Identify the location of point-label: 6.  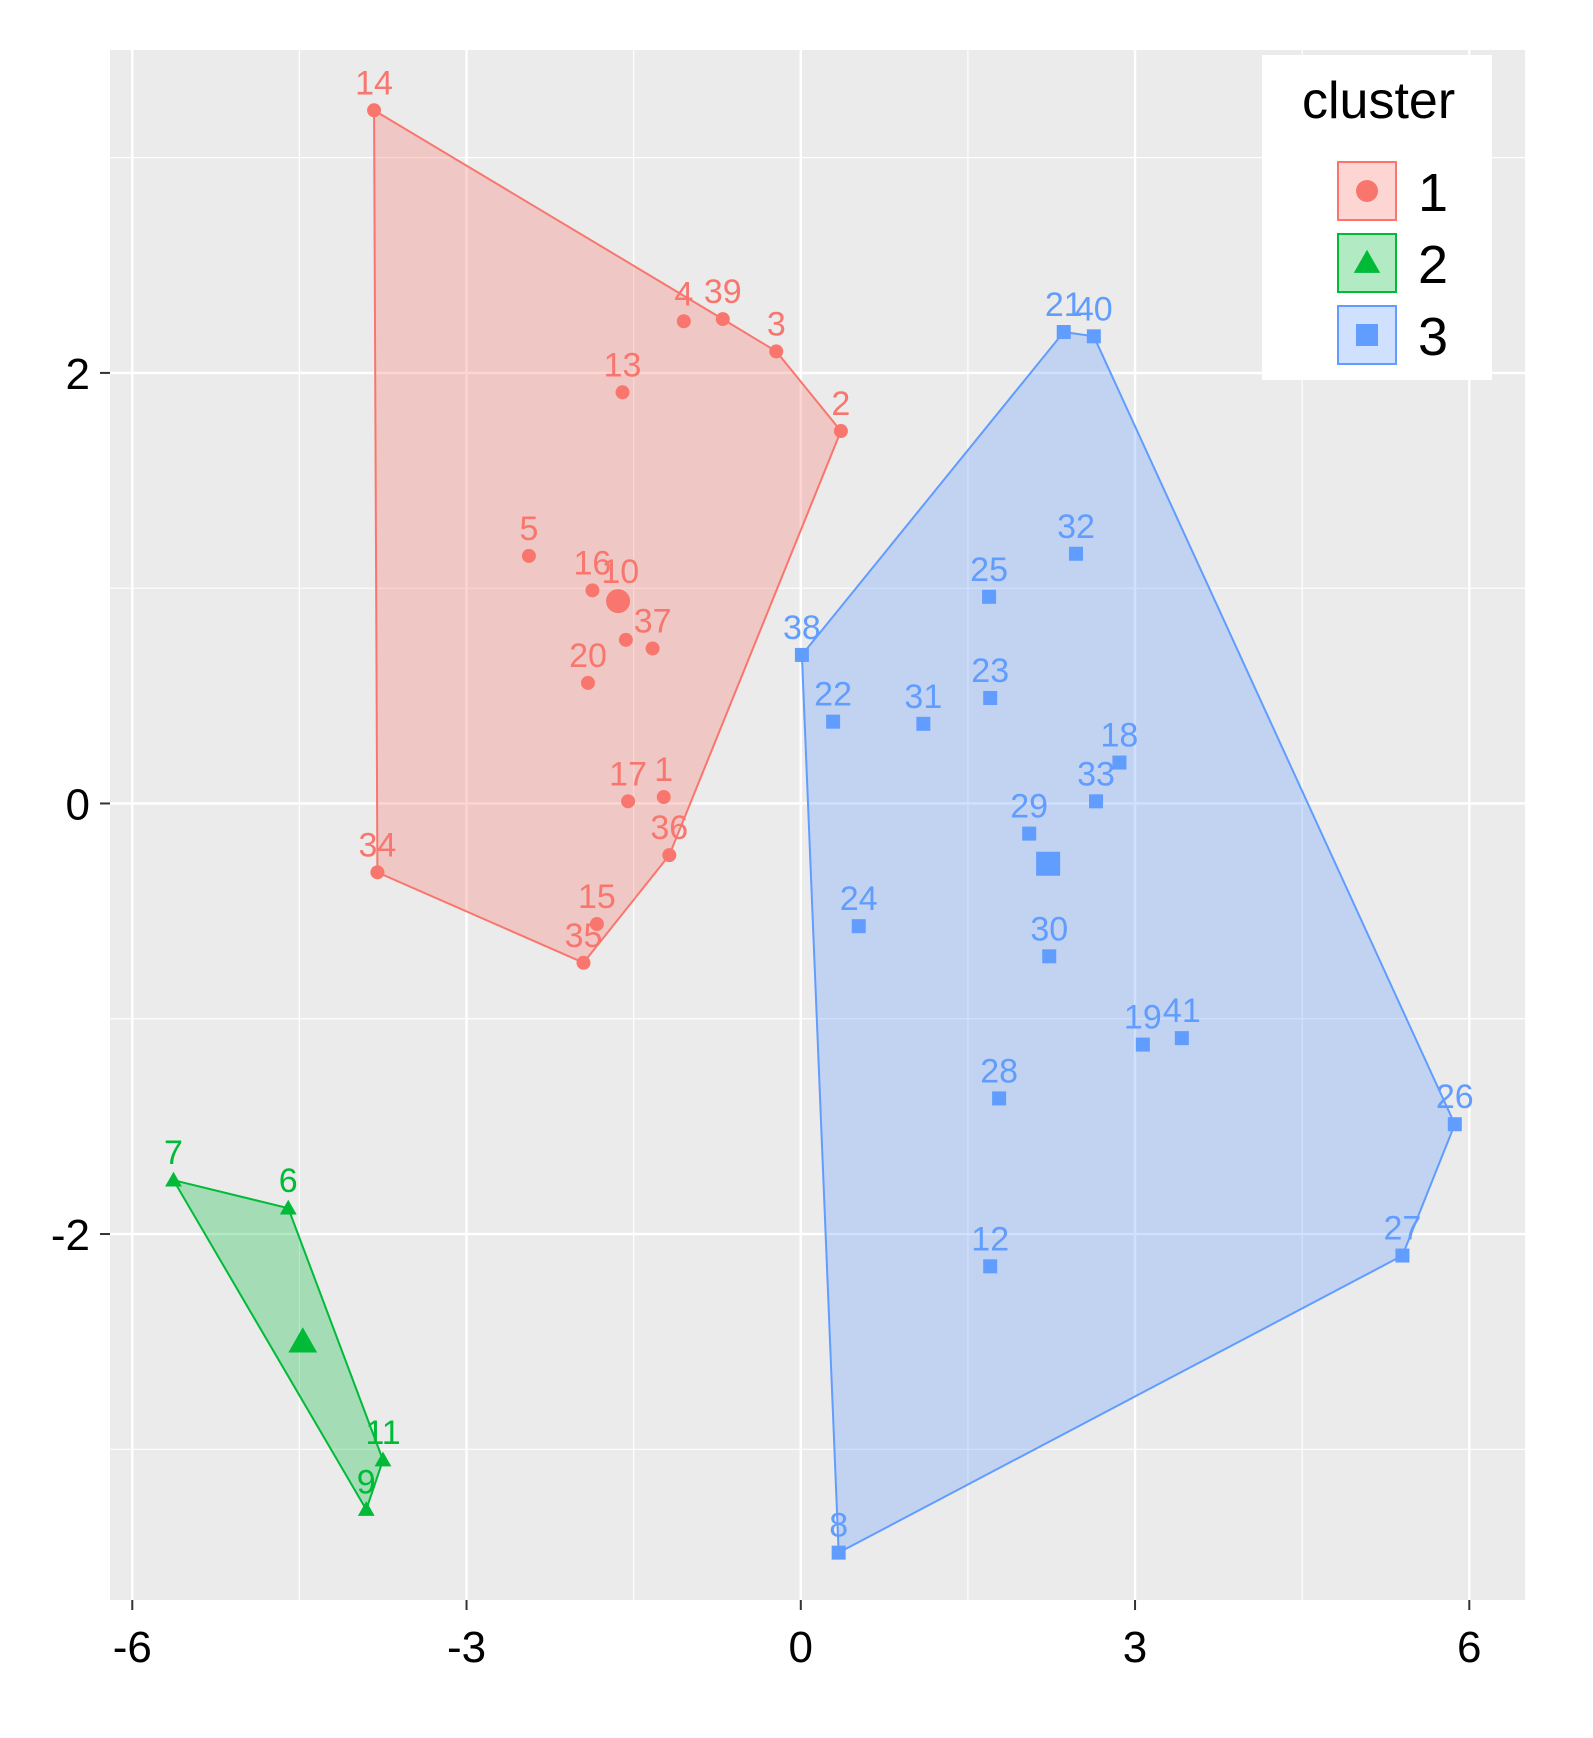
(288, 1181).